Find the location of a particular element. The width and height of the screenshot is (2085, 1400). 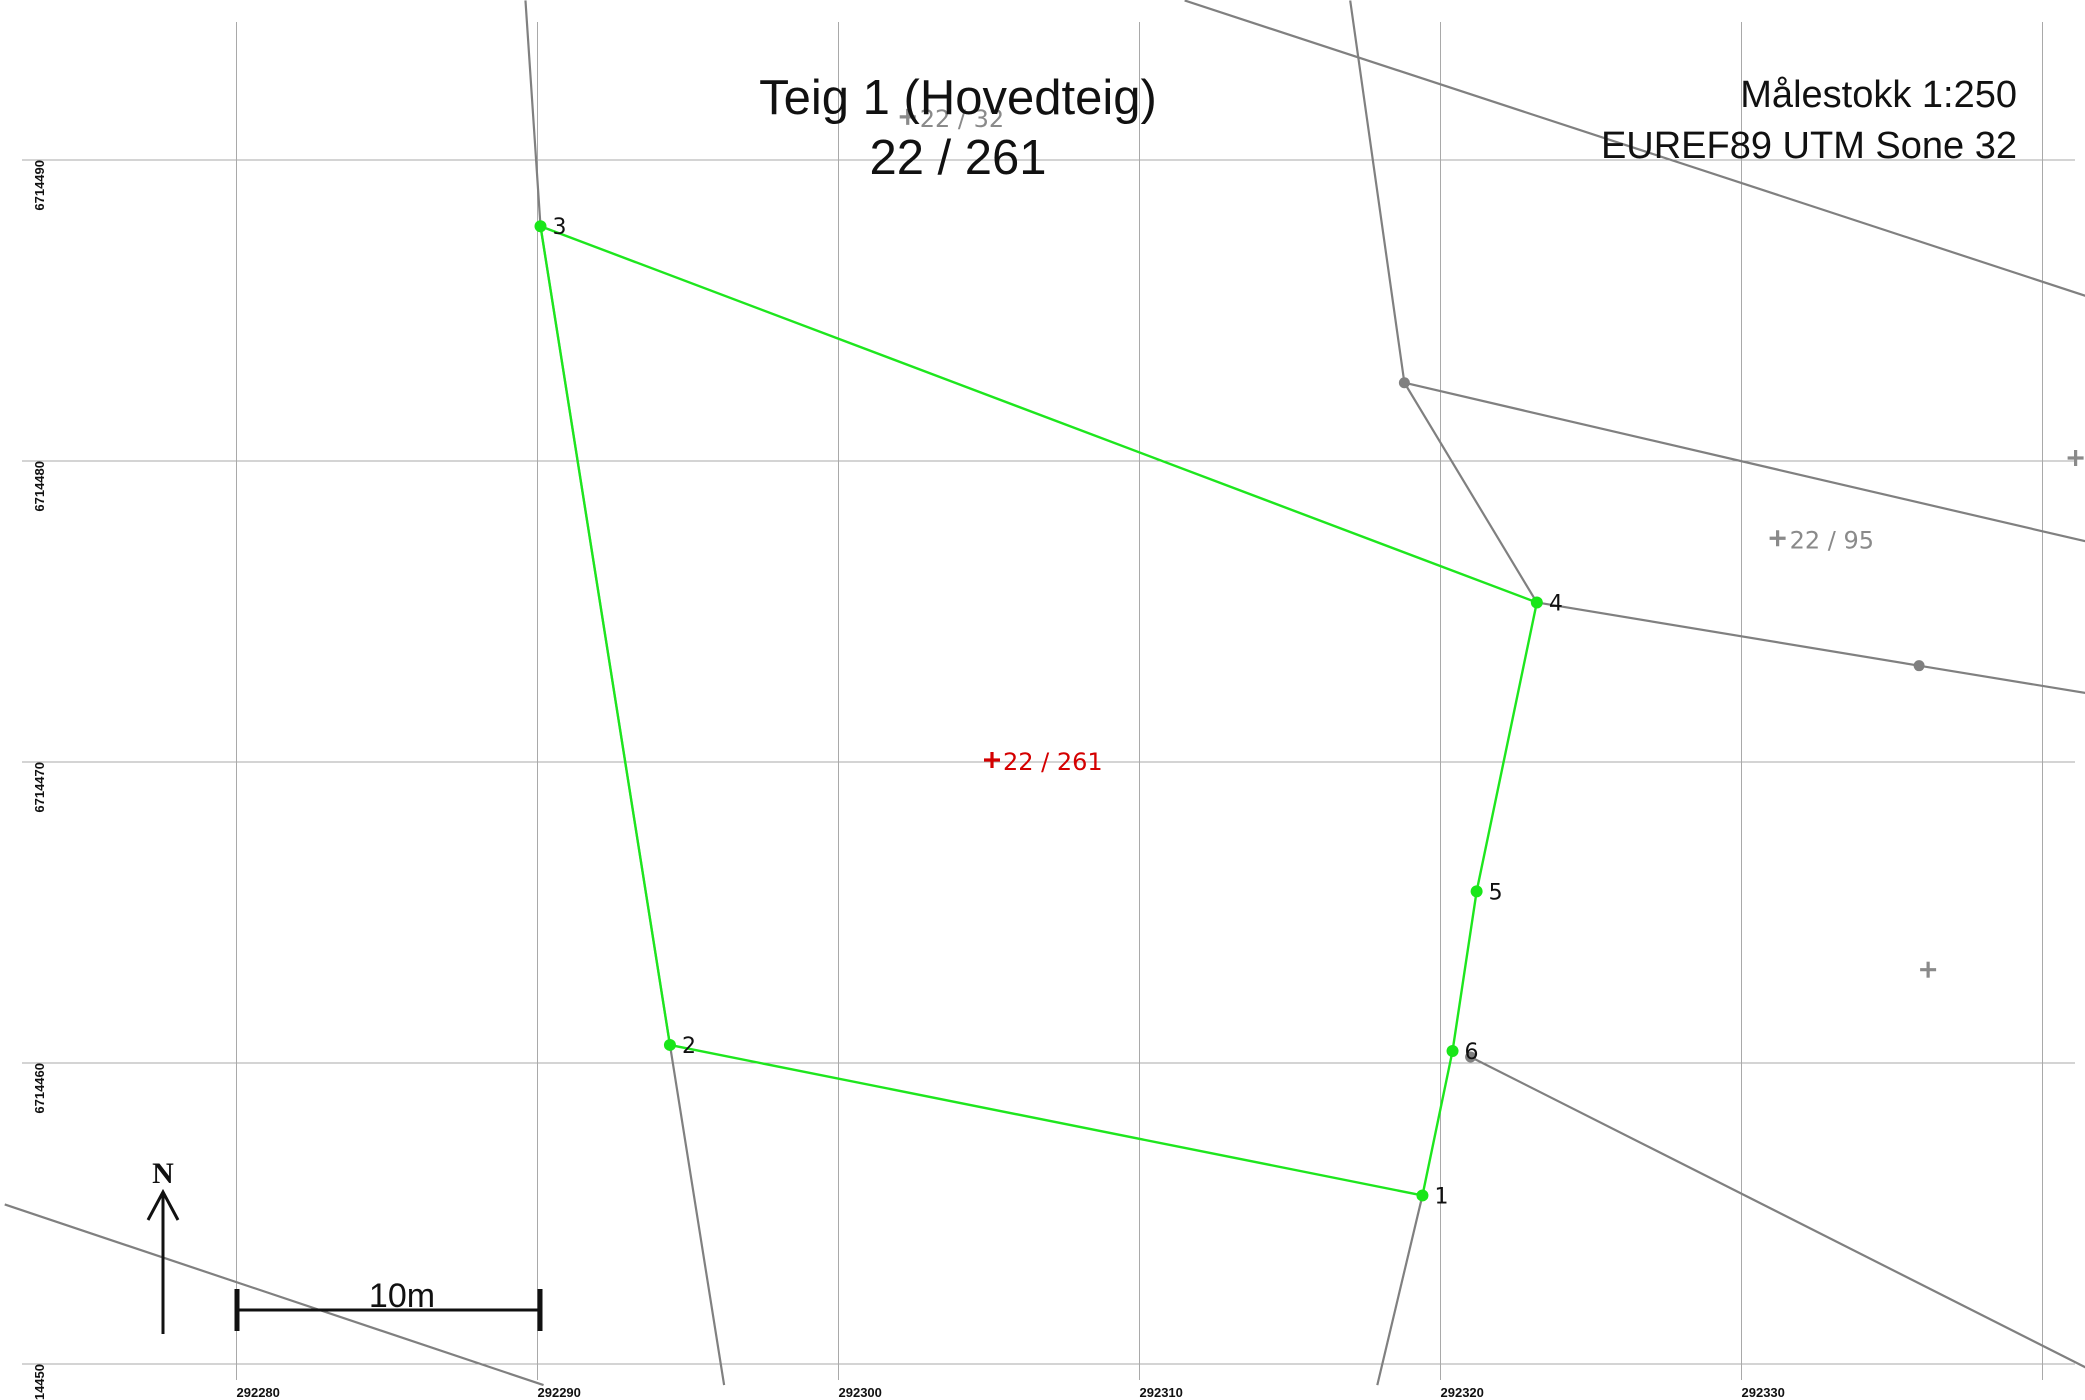

map-title: Teig 1 (Hovedteig) is located at coordinates (958, 98).